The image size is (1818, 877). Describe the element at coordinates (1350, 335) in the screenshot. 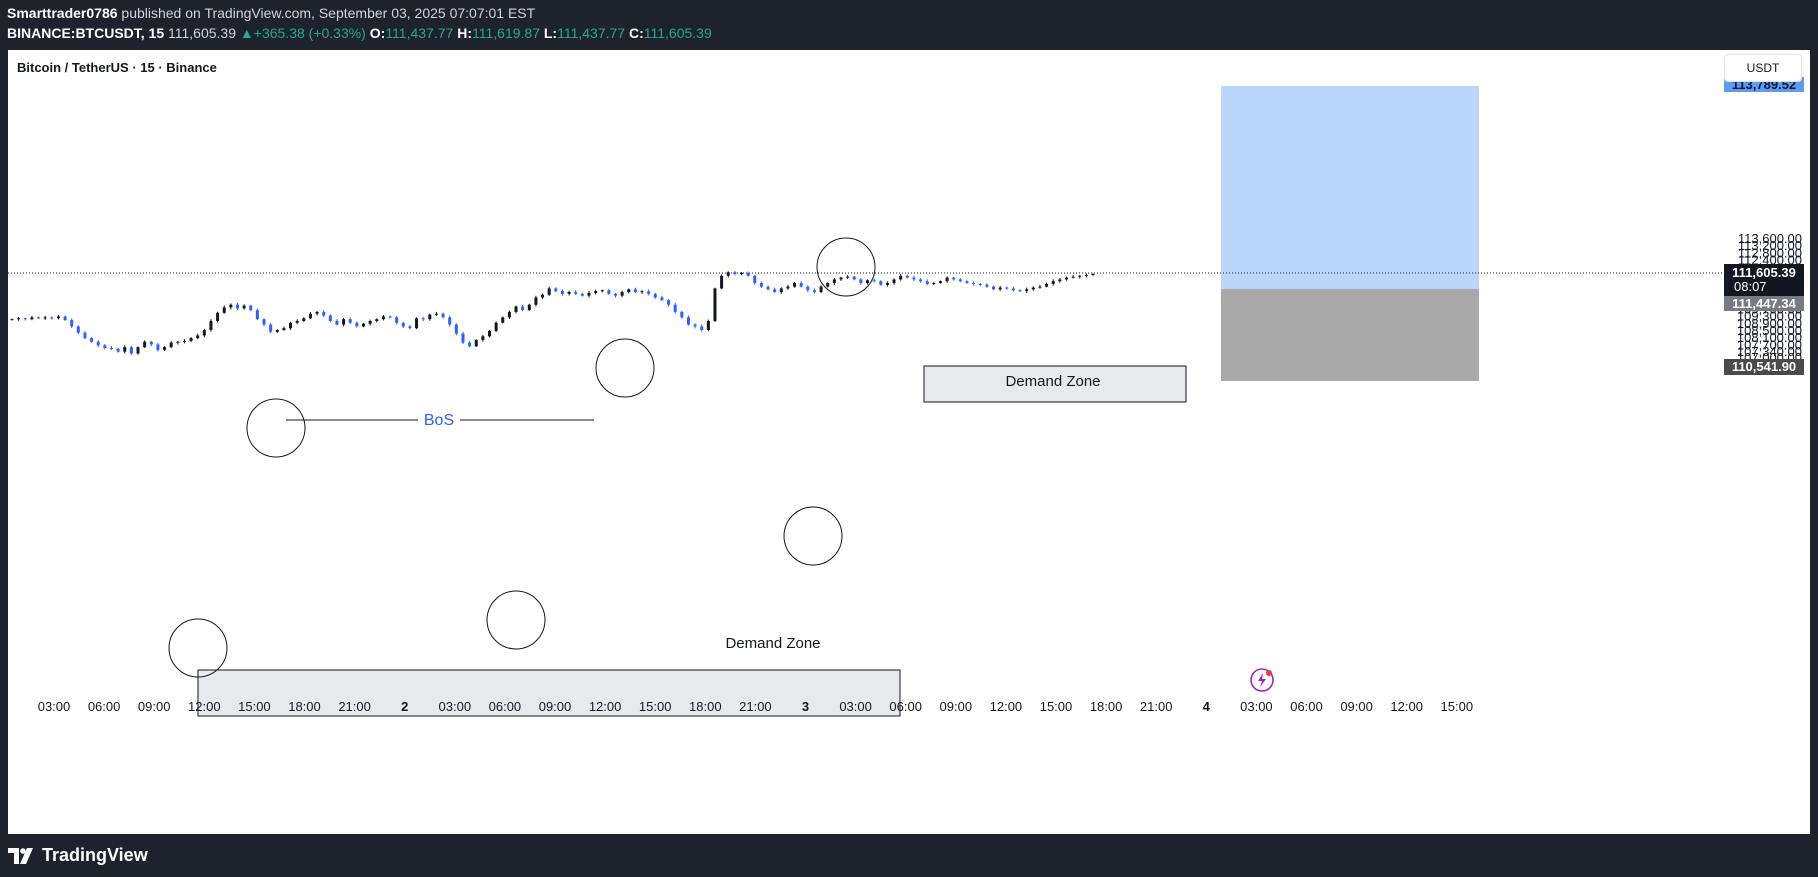

I see `stop-zone` at that location.